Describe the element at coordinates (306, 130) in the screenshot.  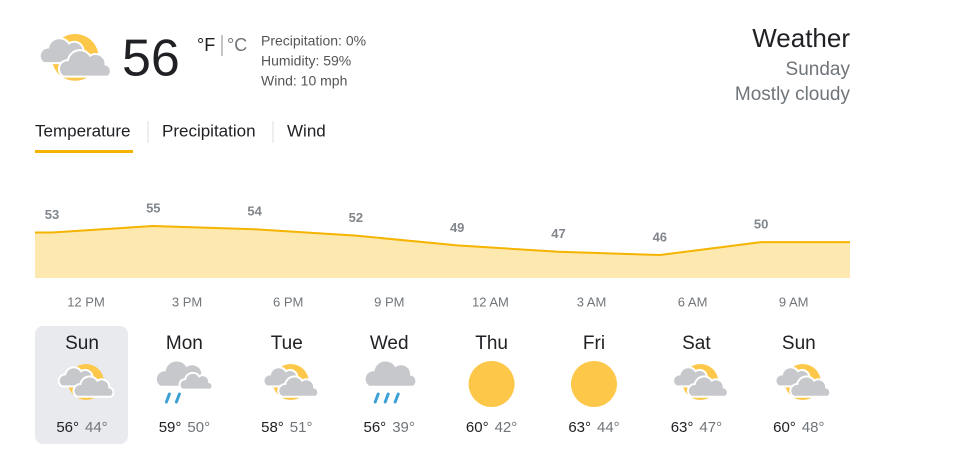
I see `tab: Wind` at that location.